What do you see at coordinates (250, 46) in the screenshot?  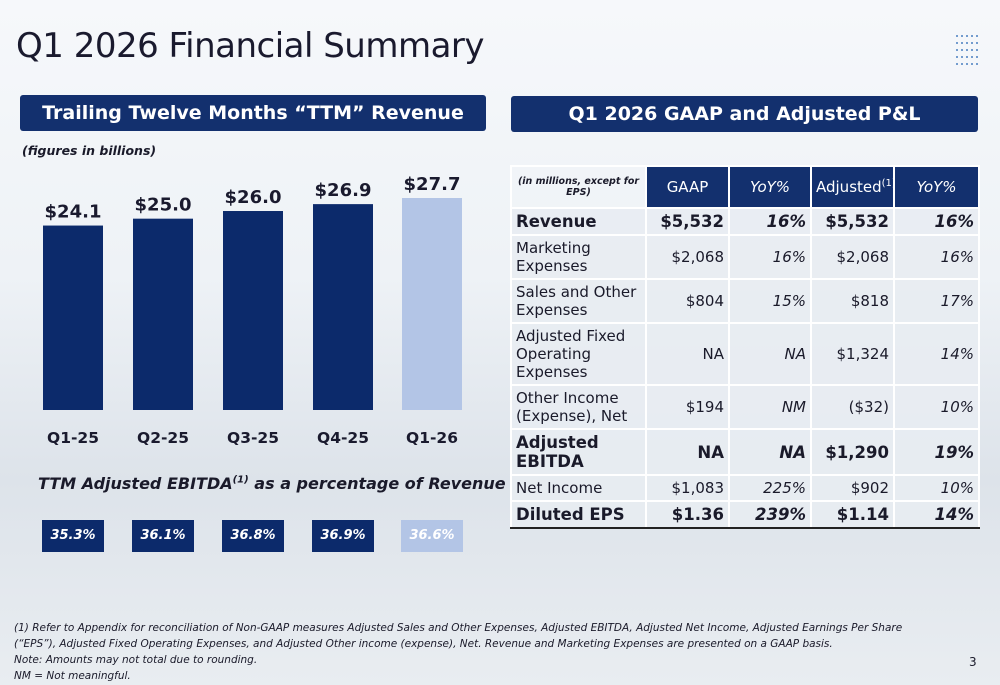 I see `slide-title: Q1 2026 Financial Summary` at bounding box center [250, 46].